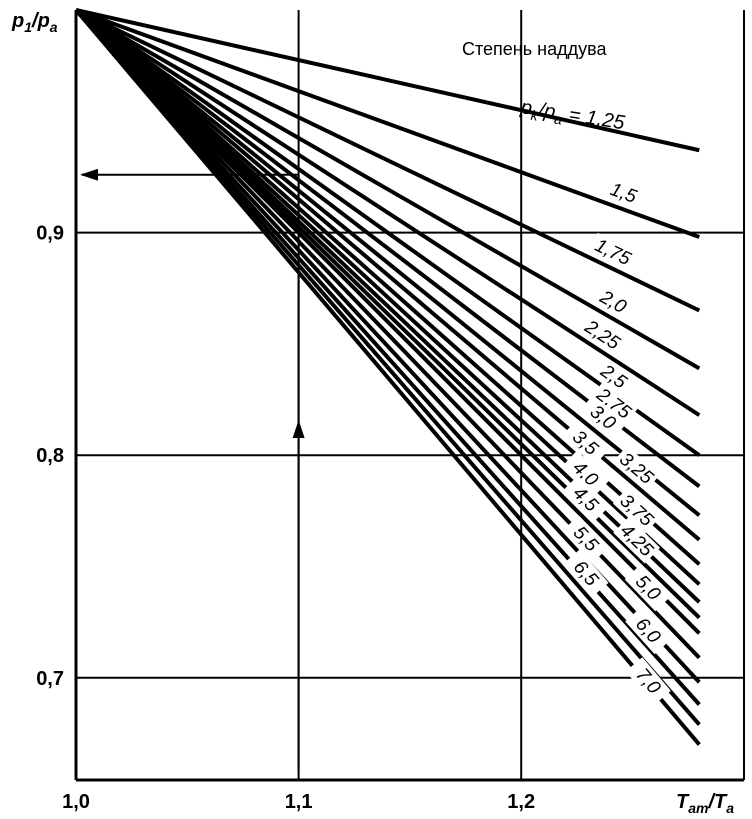 Image resolution: width=752 pixels, height=819 pixels. What do you see at coordinates (387, 80) in the screenshot?
I see `series-line` at bounding box center [387, 80].